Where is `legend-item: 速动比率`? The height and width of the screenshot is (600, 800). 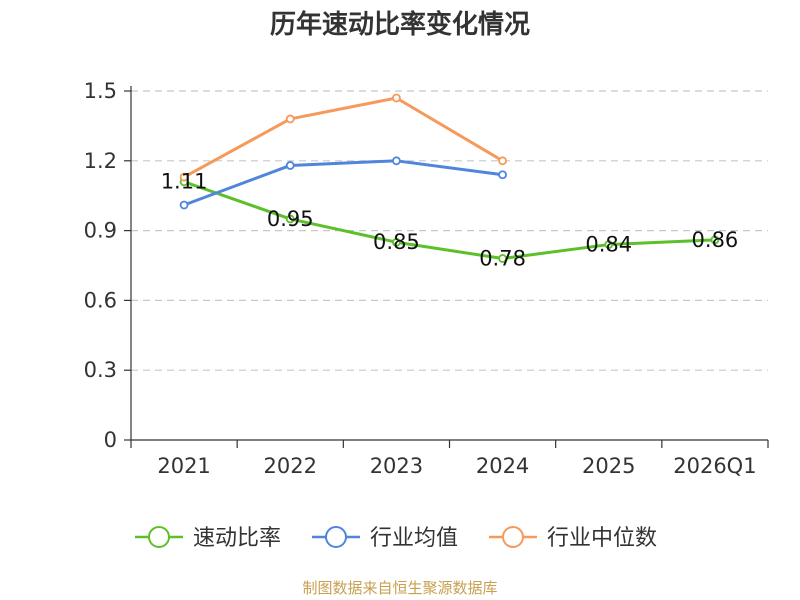
legend-item: 速动比率 is located at coordinates (208, 538).